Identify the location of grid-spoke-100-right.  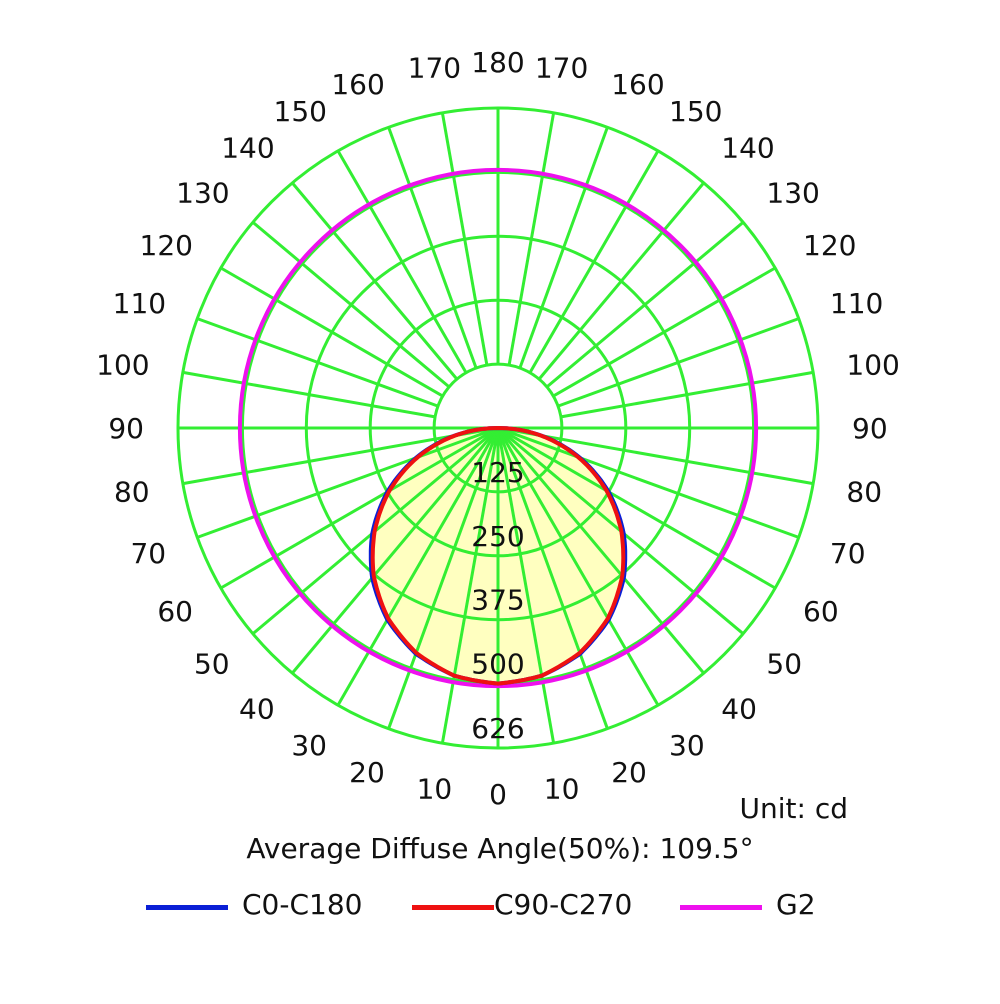
(687, 394).